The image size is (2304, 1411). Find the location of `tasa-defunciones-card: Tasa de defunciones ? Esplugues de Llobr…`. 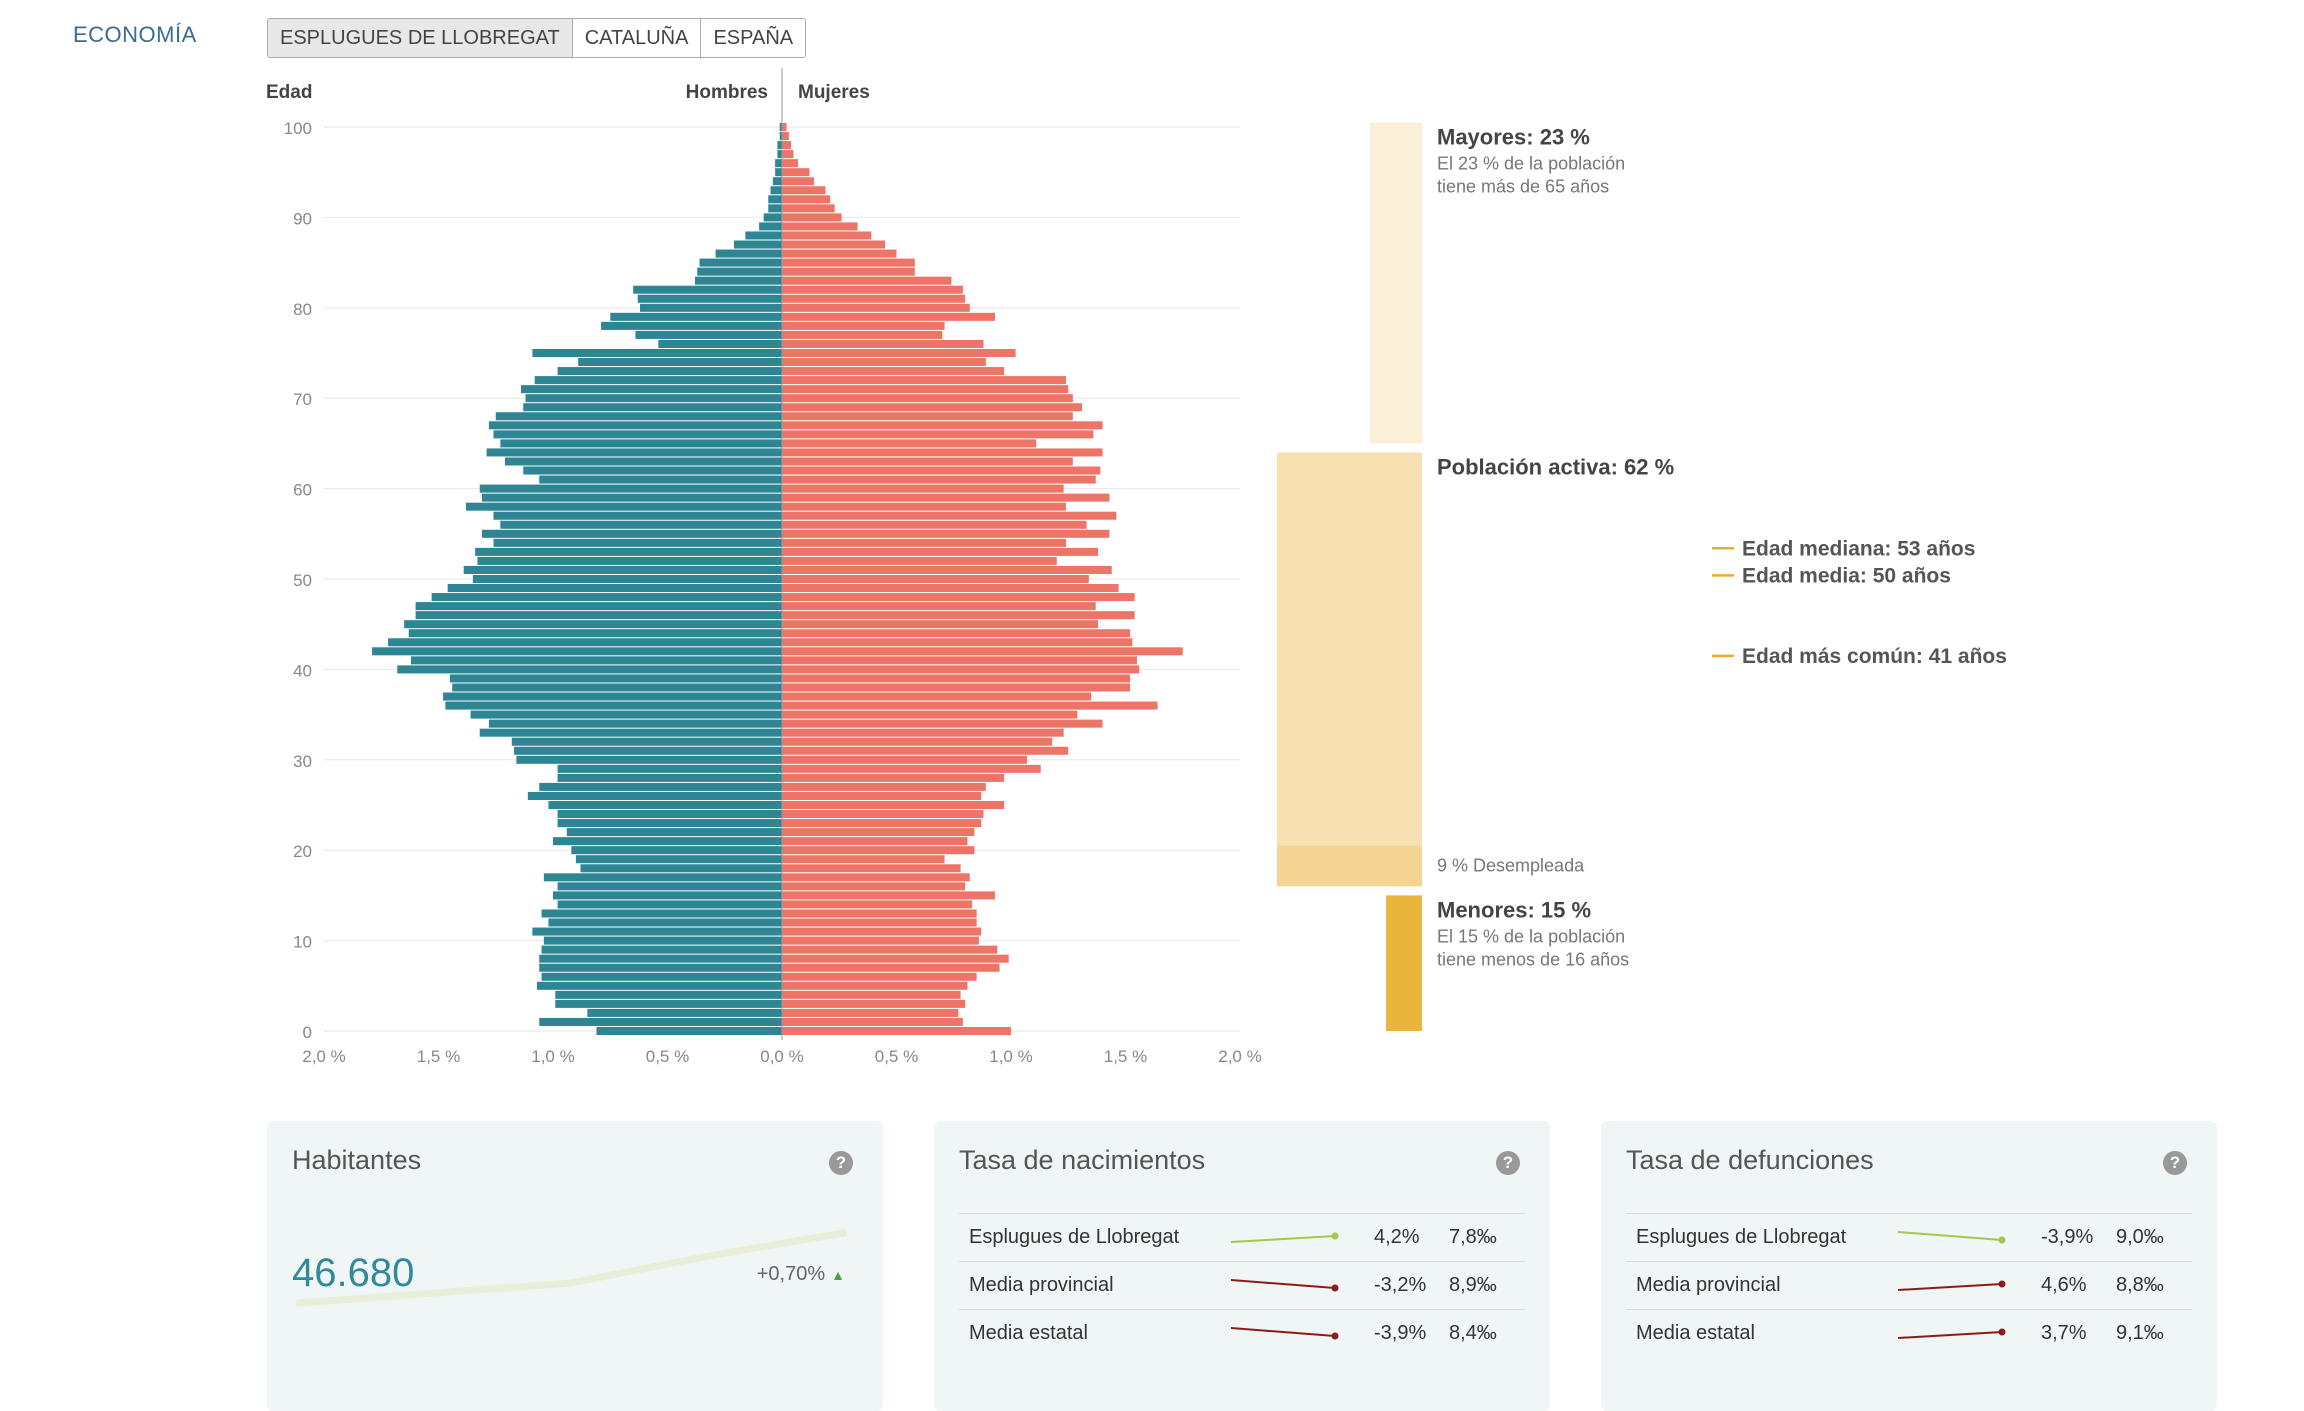

tasa-defunciones-card: Tasa de defunciones ? Esplugues de Llobr… is located at coordinates (1909, 1266).